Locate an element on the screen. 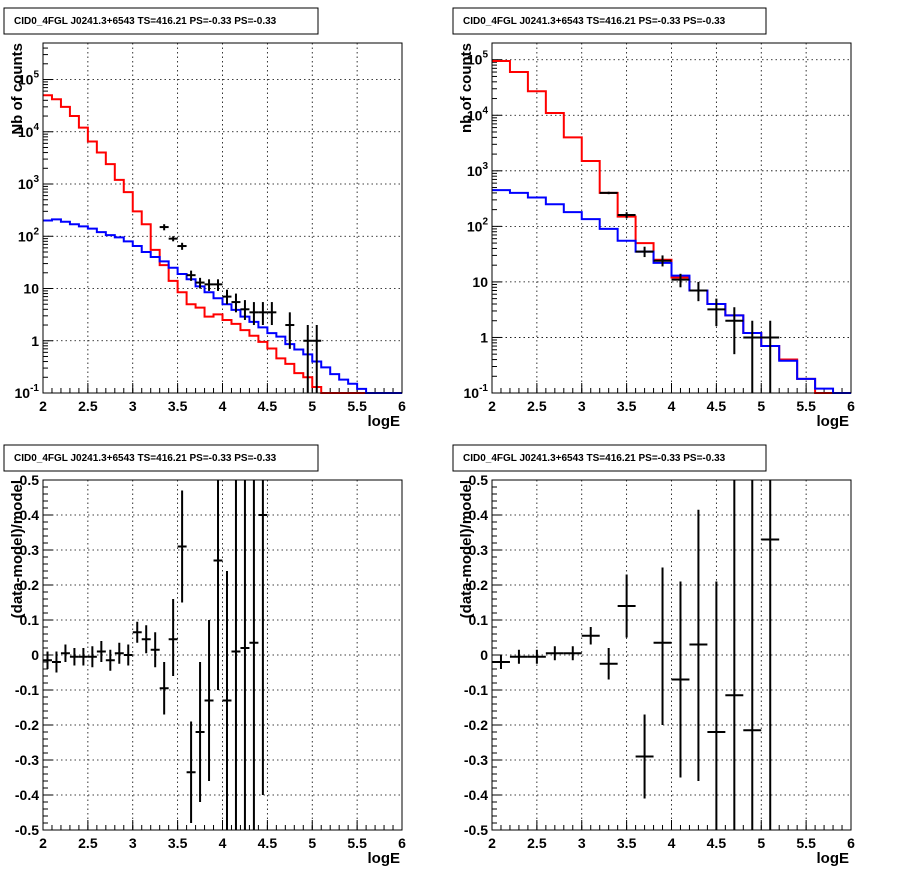 The image size is (898, 875). y-tick-label: 10³ is located at coordinates (29, 183).